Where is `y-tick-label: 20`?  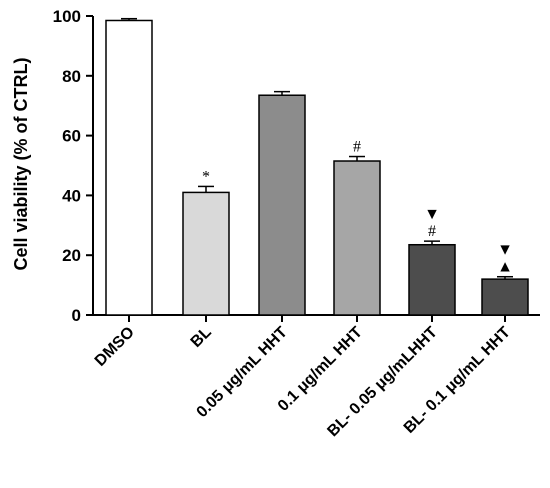 y-tick-label: 20 is located at coordinates (71, 255).